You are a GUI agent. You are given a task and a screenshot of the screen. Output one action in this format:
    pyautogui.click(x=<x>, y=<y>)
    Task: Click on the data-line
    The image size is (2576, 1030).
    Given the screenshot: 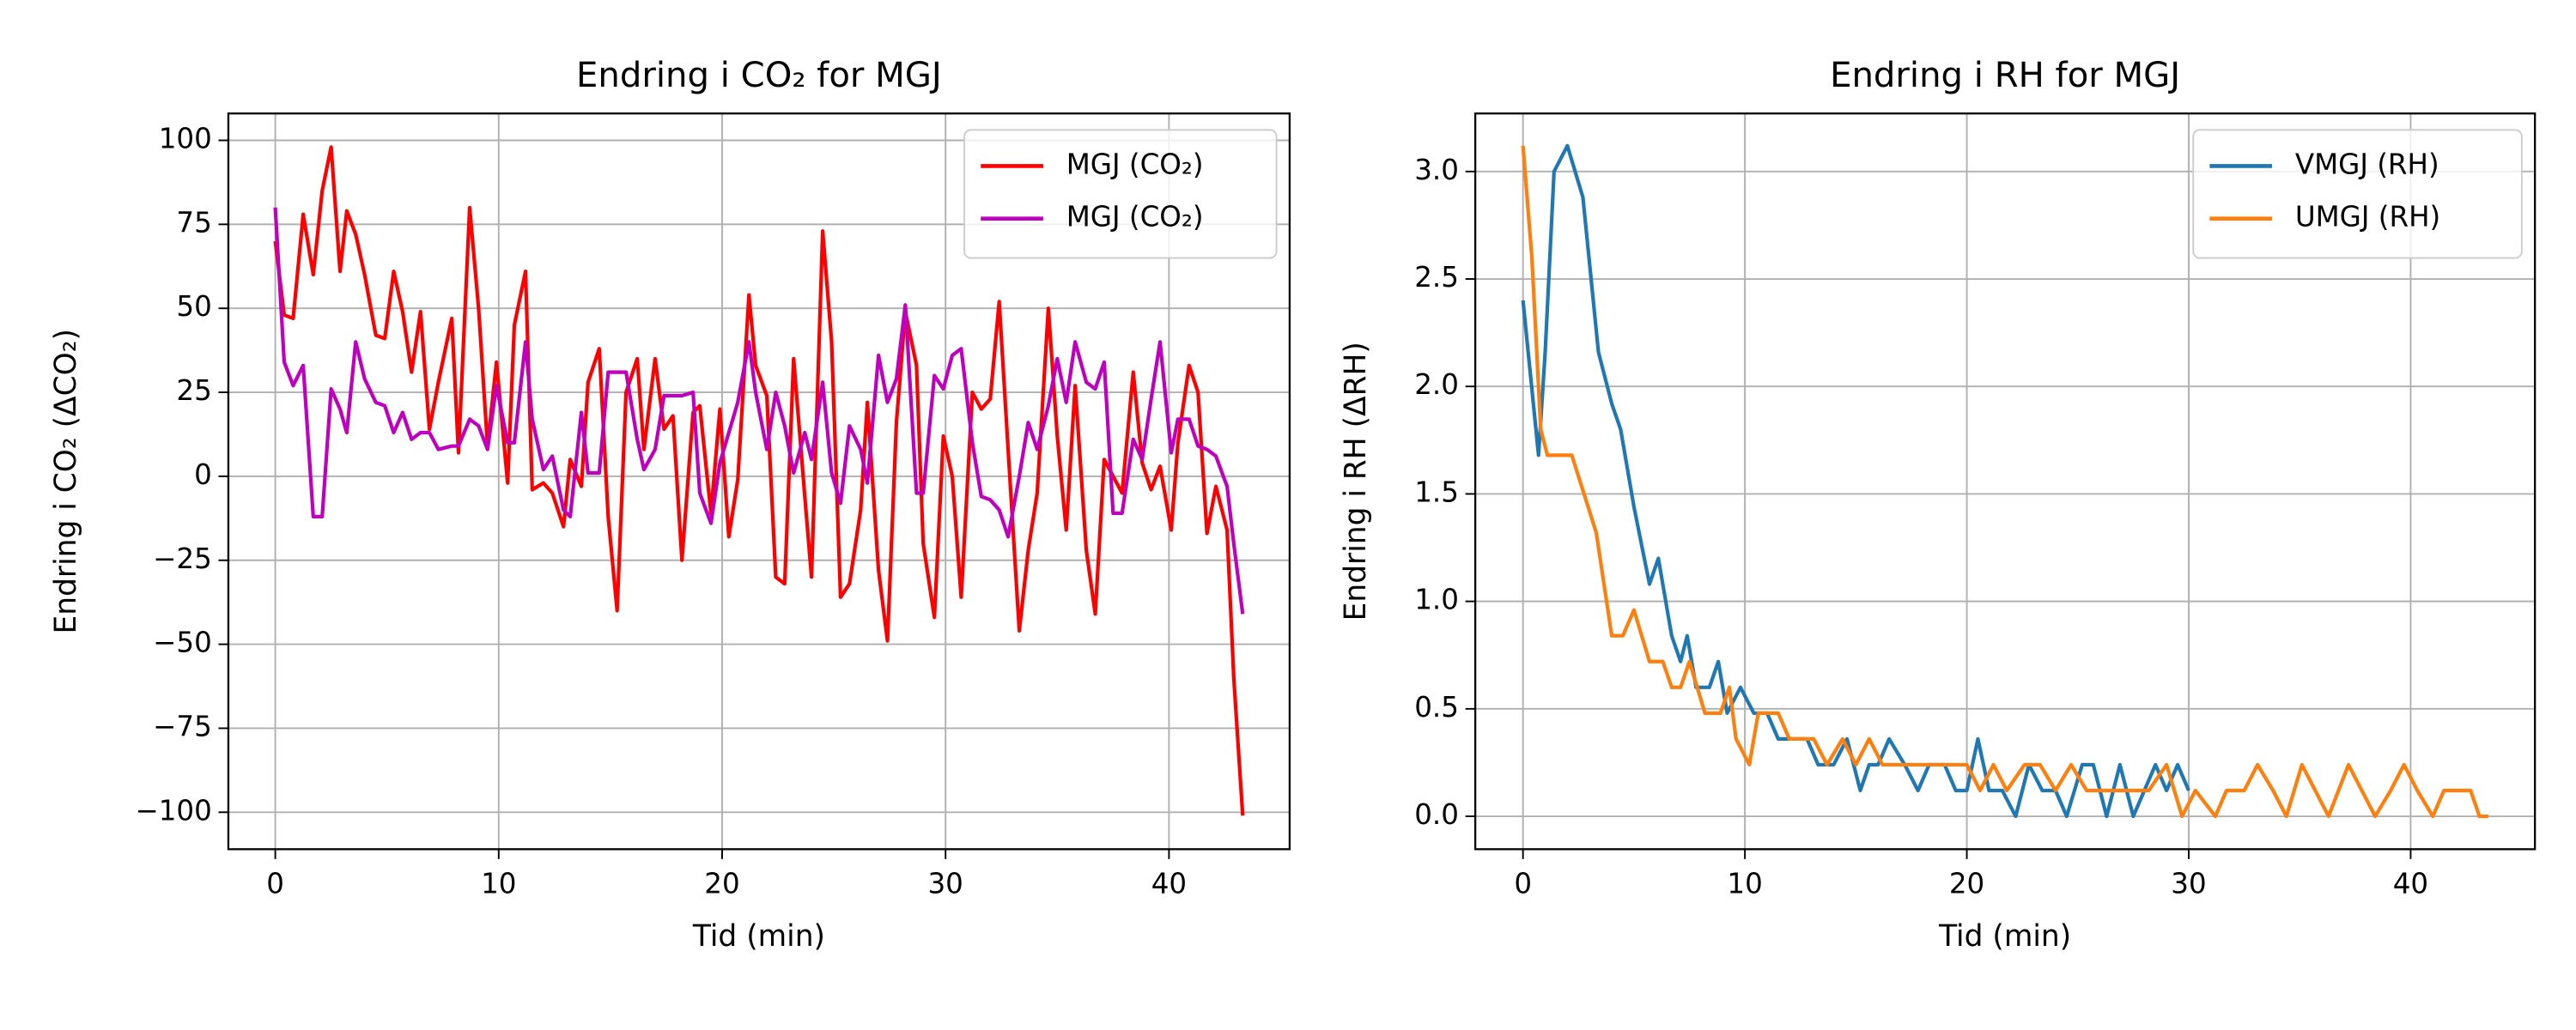 What is the action you would take?
    pyautogui.click(x=759, y=411)
    